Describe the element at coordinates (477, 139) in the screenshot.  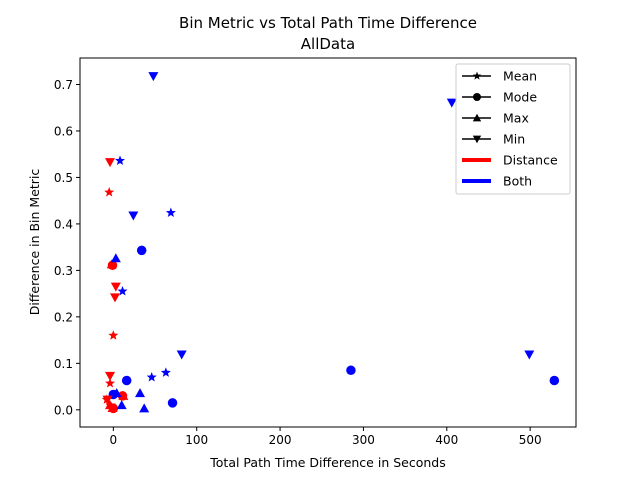
I see `legend-marker-min` at that location.